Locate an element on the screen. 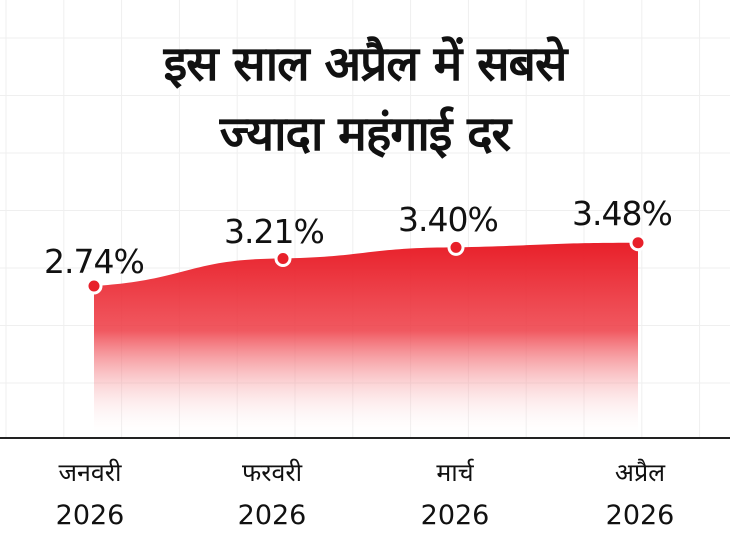 This screenshot has height=548, width=730. chart-title-line-2: ज्यादा महंगाई दर is located at coordinates (365, 134).